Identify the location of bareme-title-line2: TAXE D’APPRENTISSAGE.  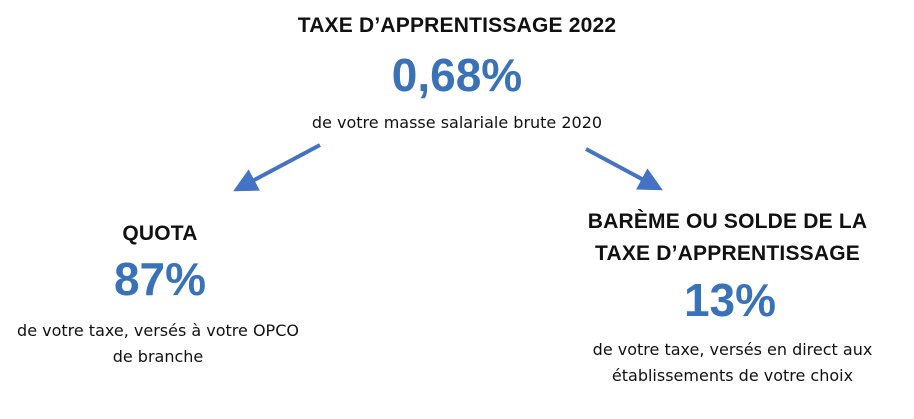
(727, 253).